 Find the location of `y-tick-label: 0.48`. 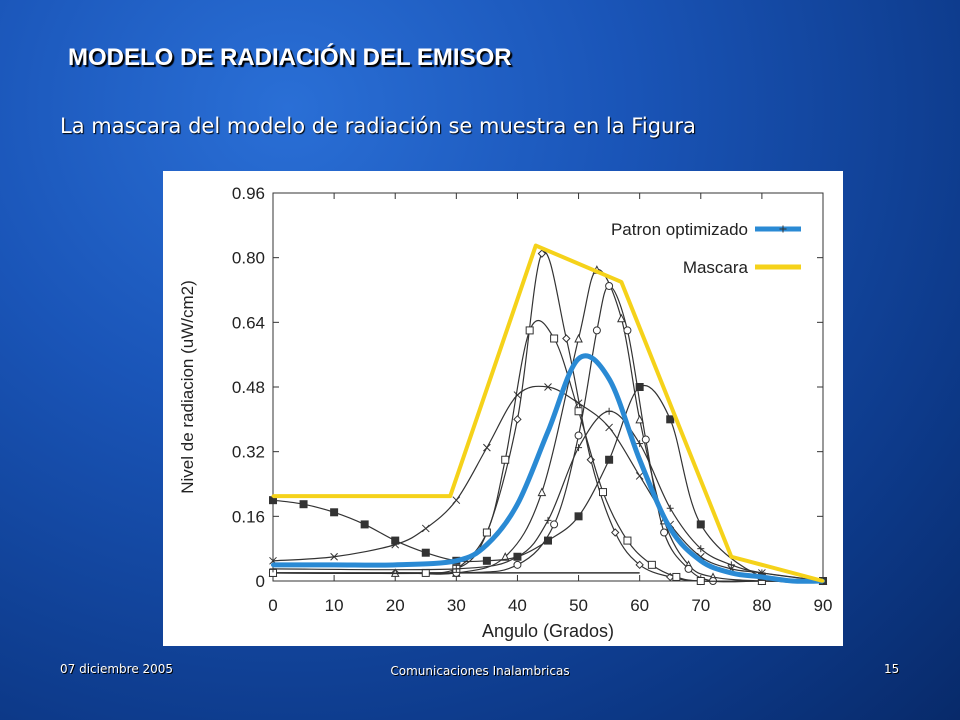

y-tick-label: 0.48 is located at coordinates (248, 387).